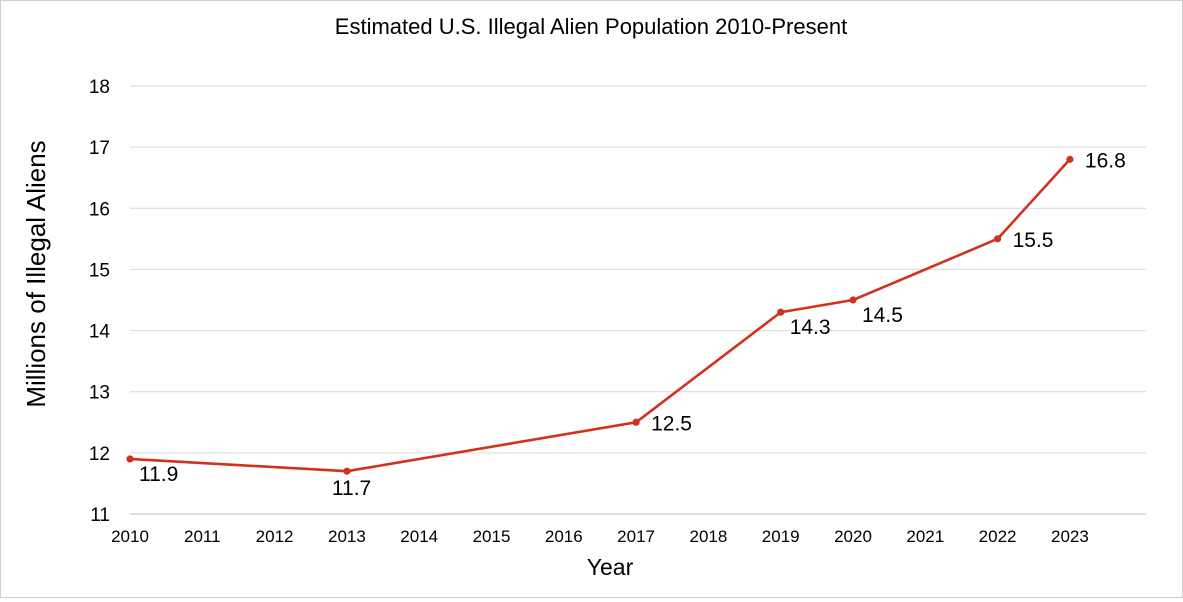  I want to click on x-tick-label: 2013, so click(347, 536).